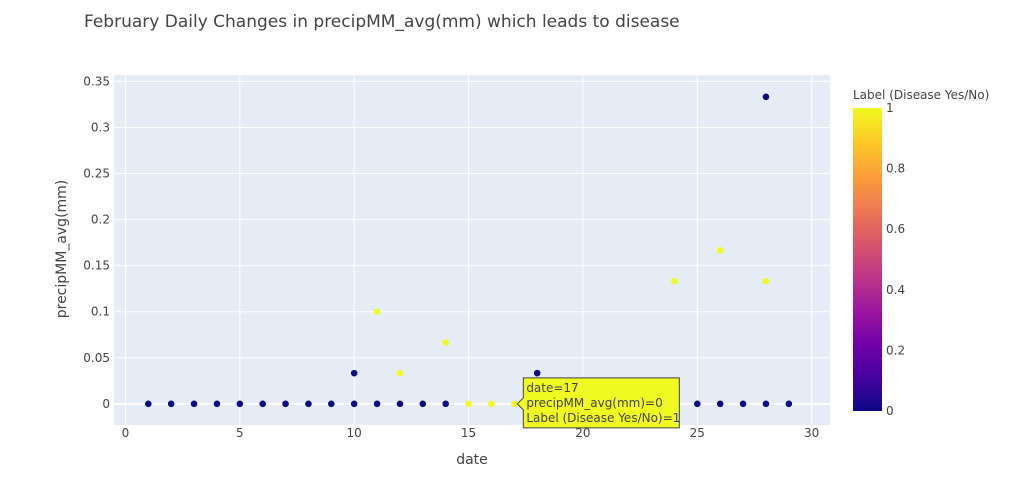 Image resolution: width=1023 pixels, height=495 pixels. I want to click on tooltip-box, so click(598, 403).